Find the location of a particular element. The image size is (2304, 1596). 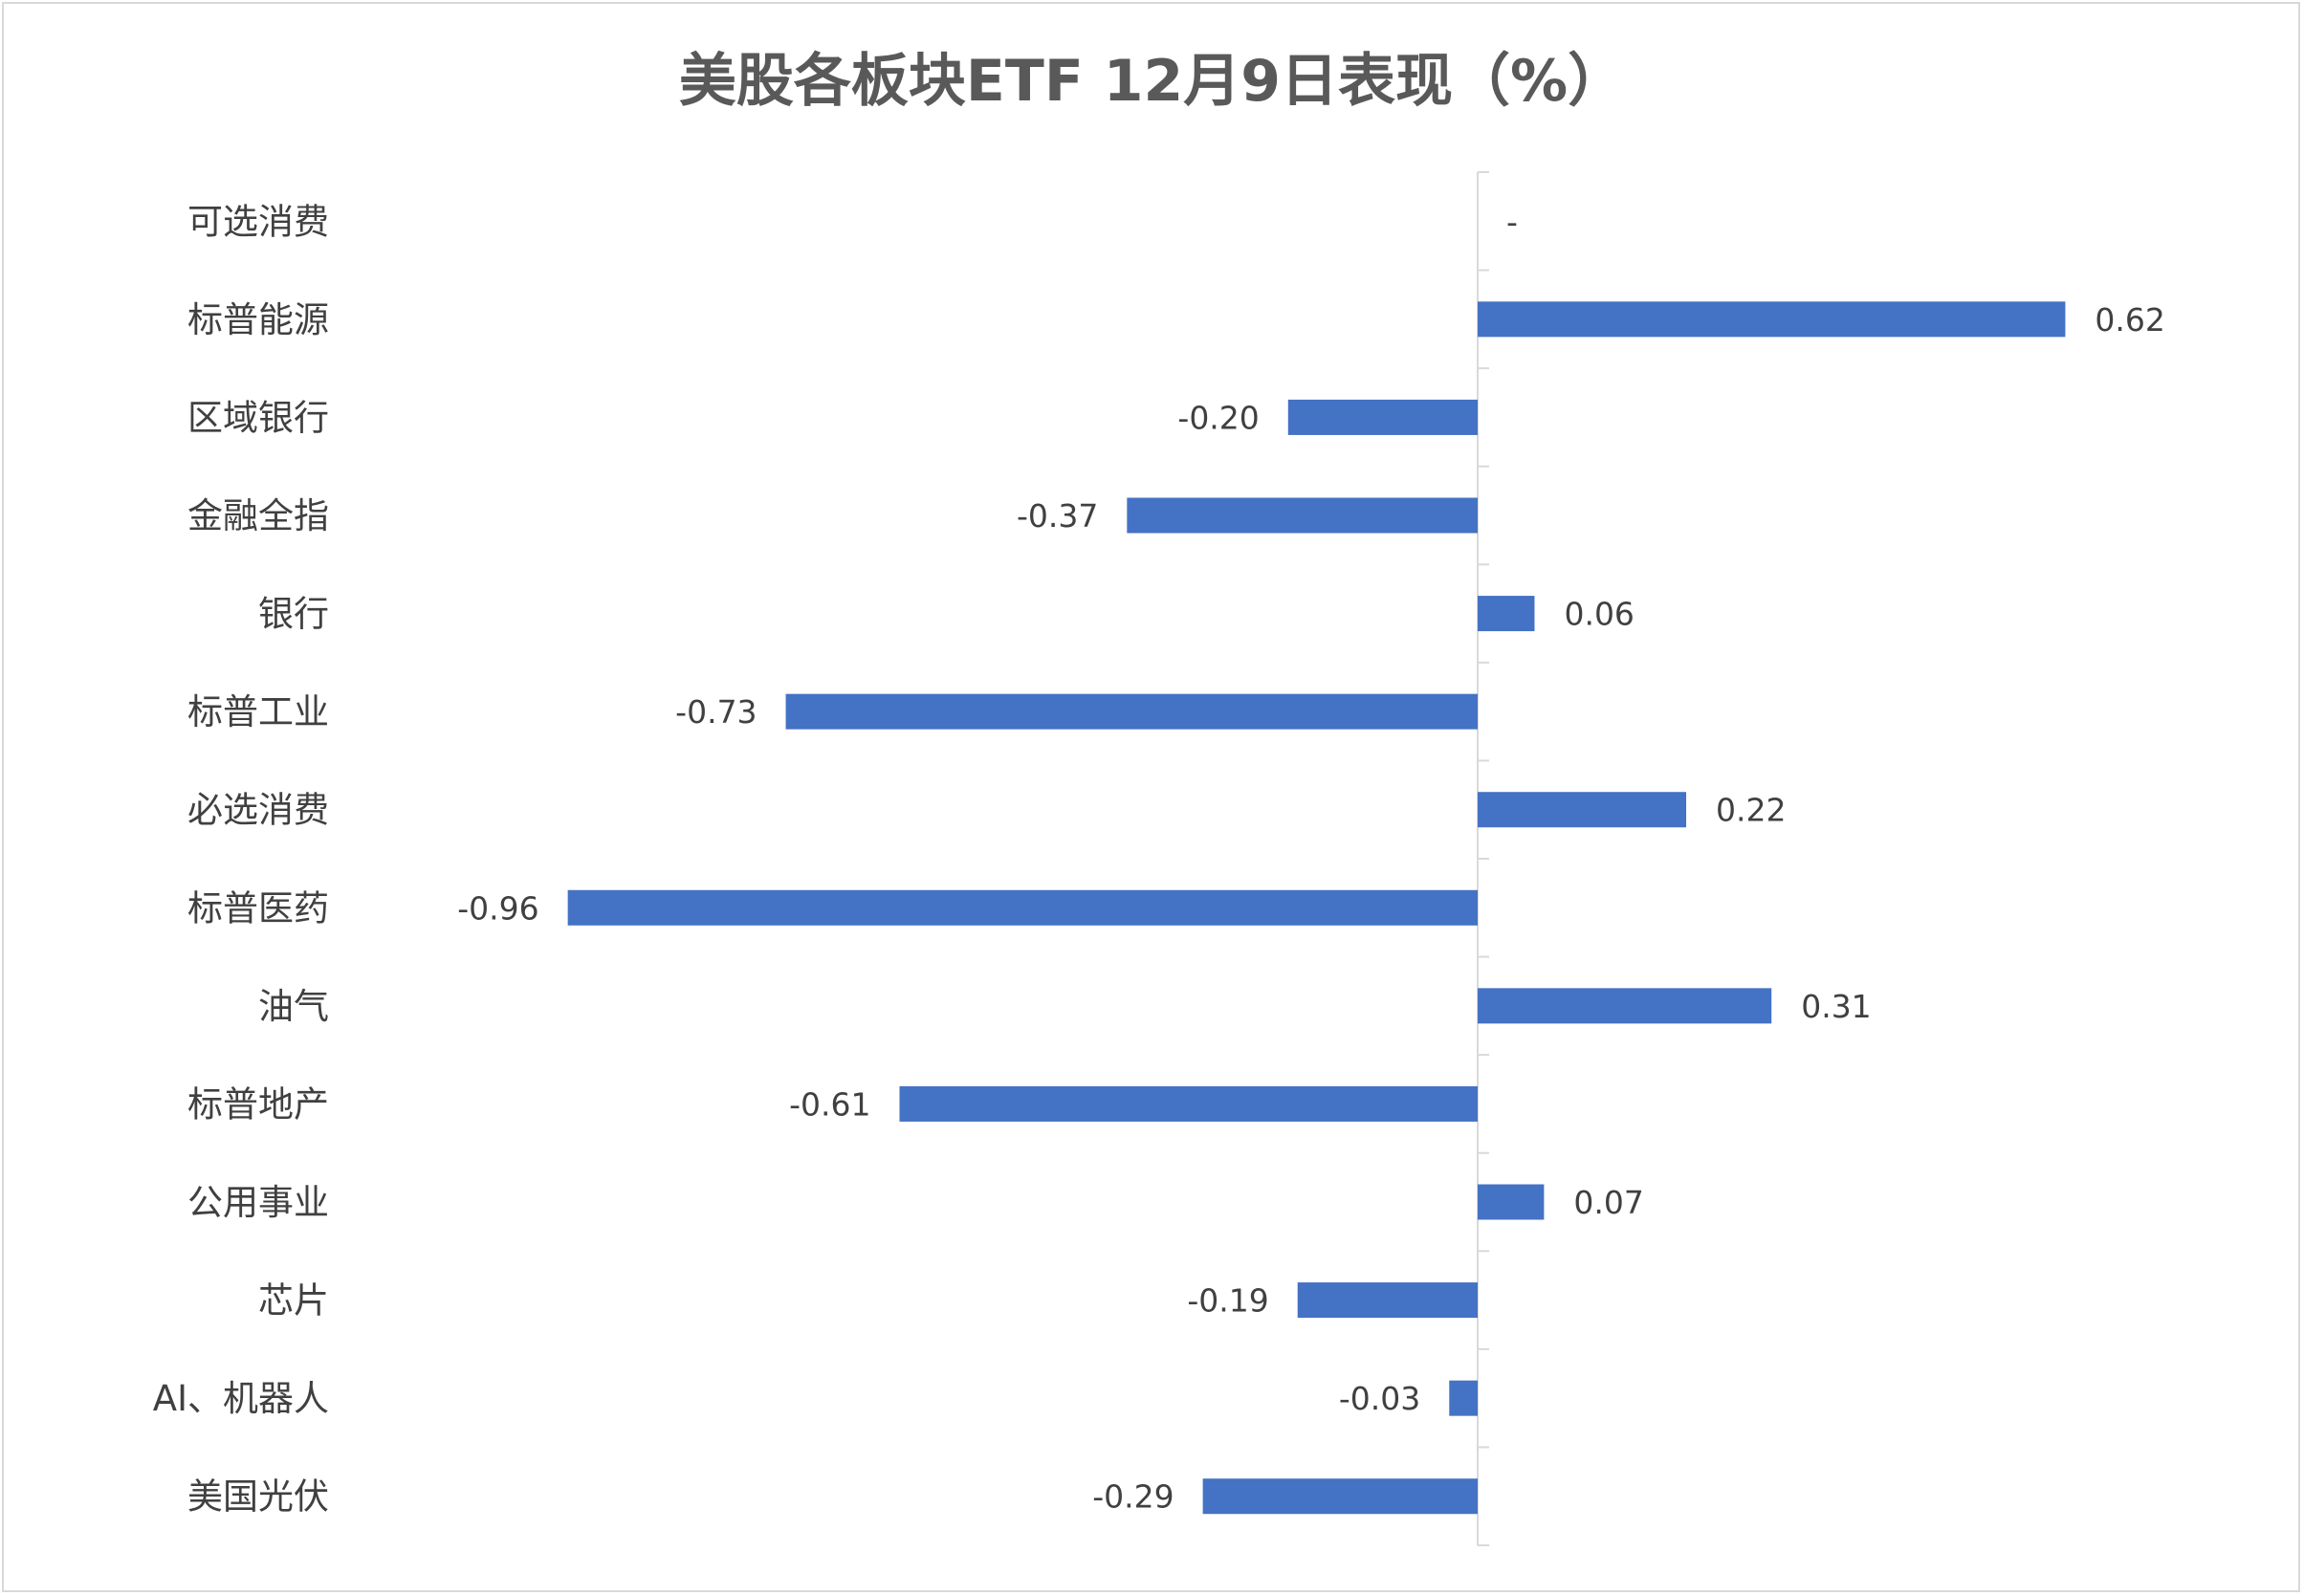

data-label: - is located at coordinates (1512, 222).